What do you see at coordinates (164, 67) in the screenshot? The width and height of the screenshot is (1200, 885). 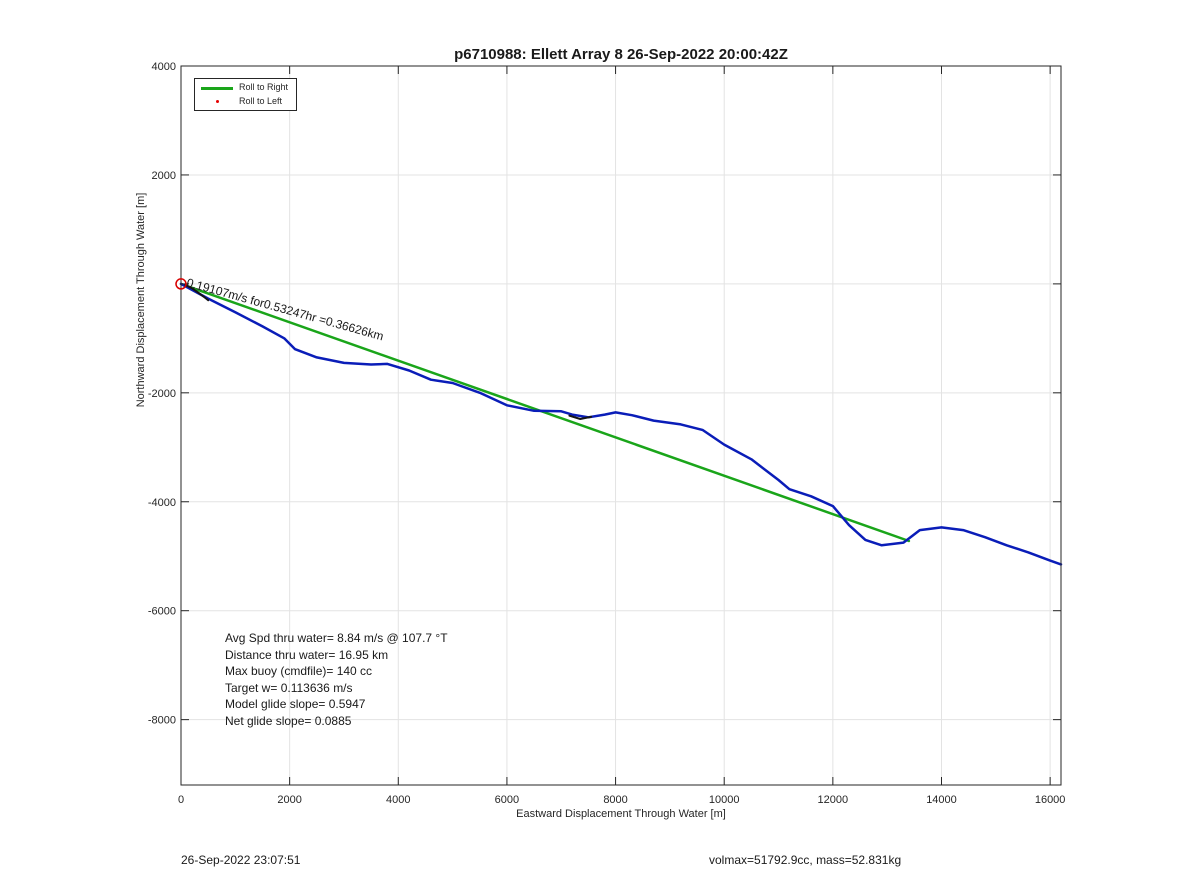 I see `y-tick-label: 4000` at bounding box center [164, 67].